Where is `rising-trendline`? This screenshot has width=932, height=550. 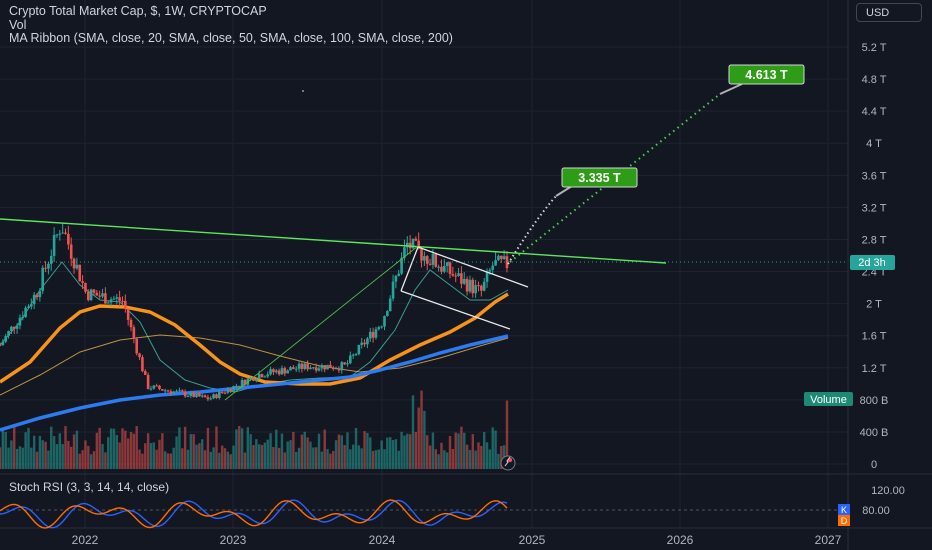
rising-trendline is located at coordinates (321, 323).